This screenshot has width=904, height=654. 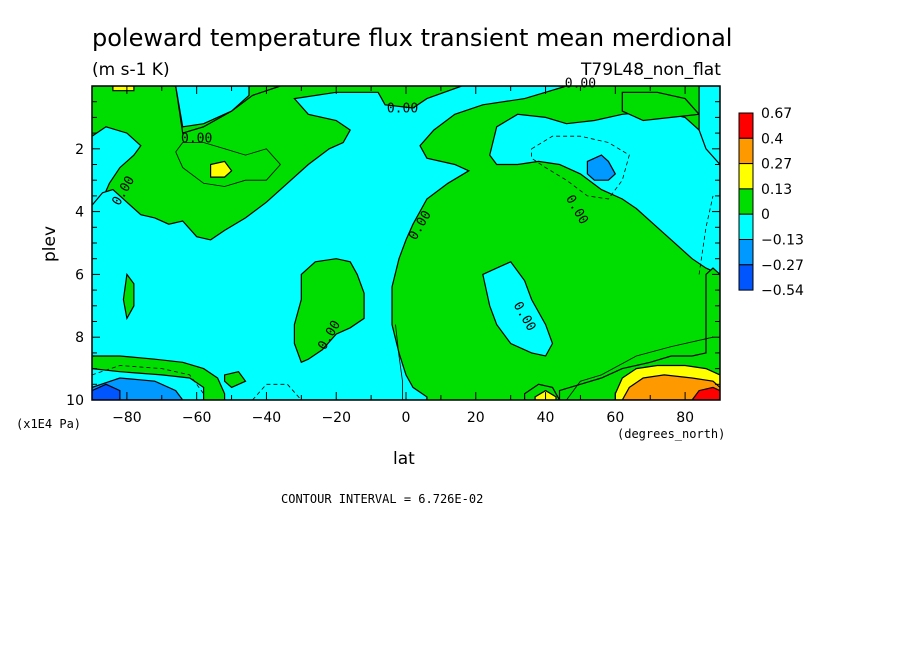 What do you see at coordinates (782, 266) in the screenshot?
I see `colorbar-label-6: −0.27` at bounding box center [782, 266].